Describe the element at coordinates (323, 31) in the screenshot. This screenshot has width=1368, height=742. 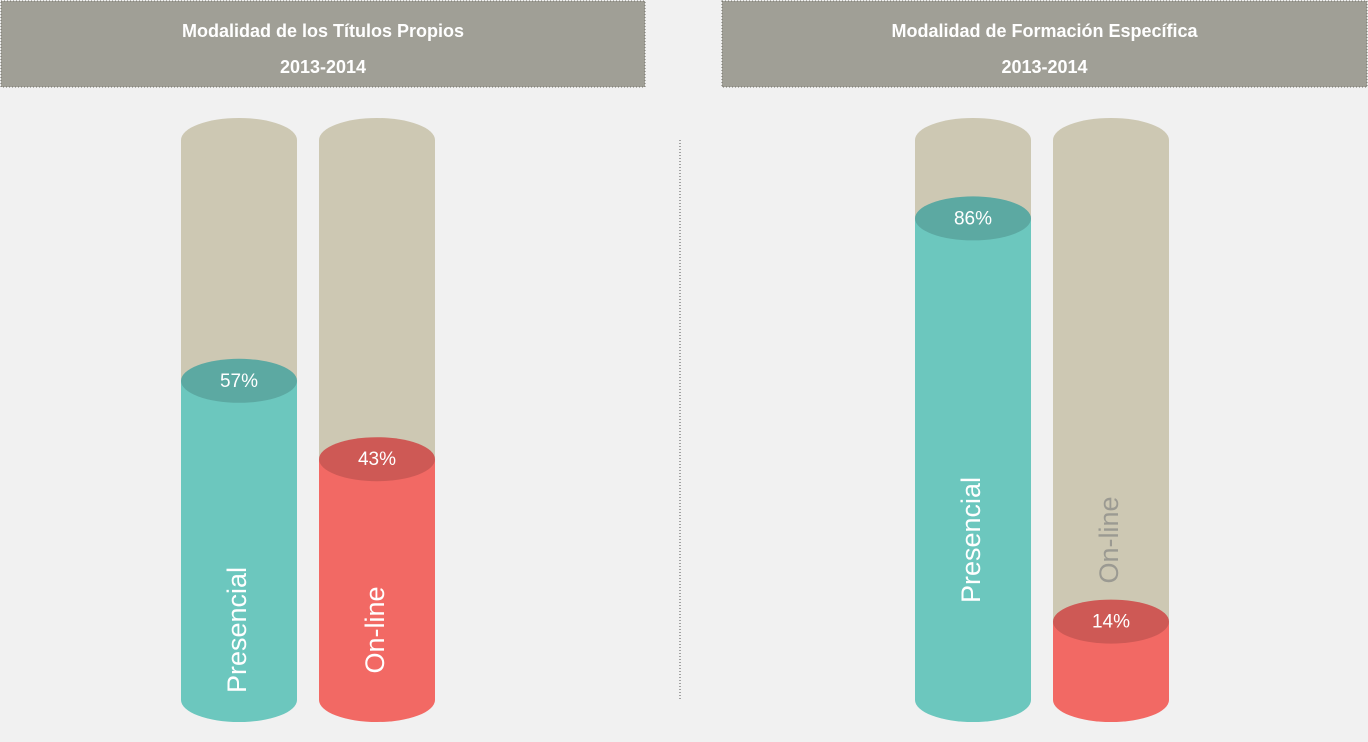
I see `chart-title: Modalidad de los Títulos Propios` at that location.